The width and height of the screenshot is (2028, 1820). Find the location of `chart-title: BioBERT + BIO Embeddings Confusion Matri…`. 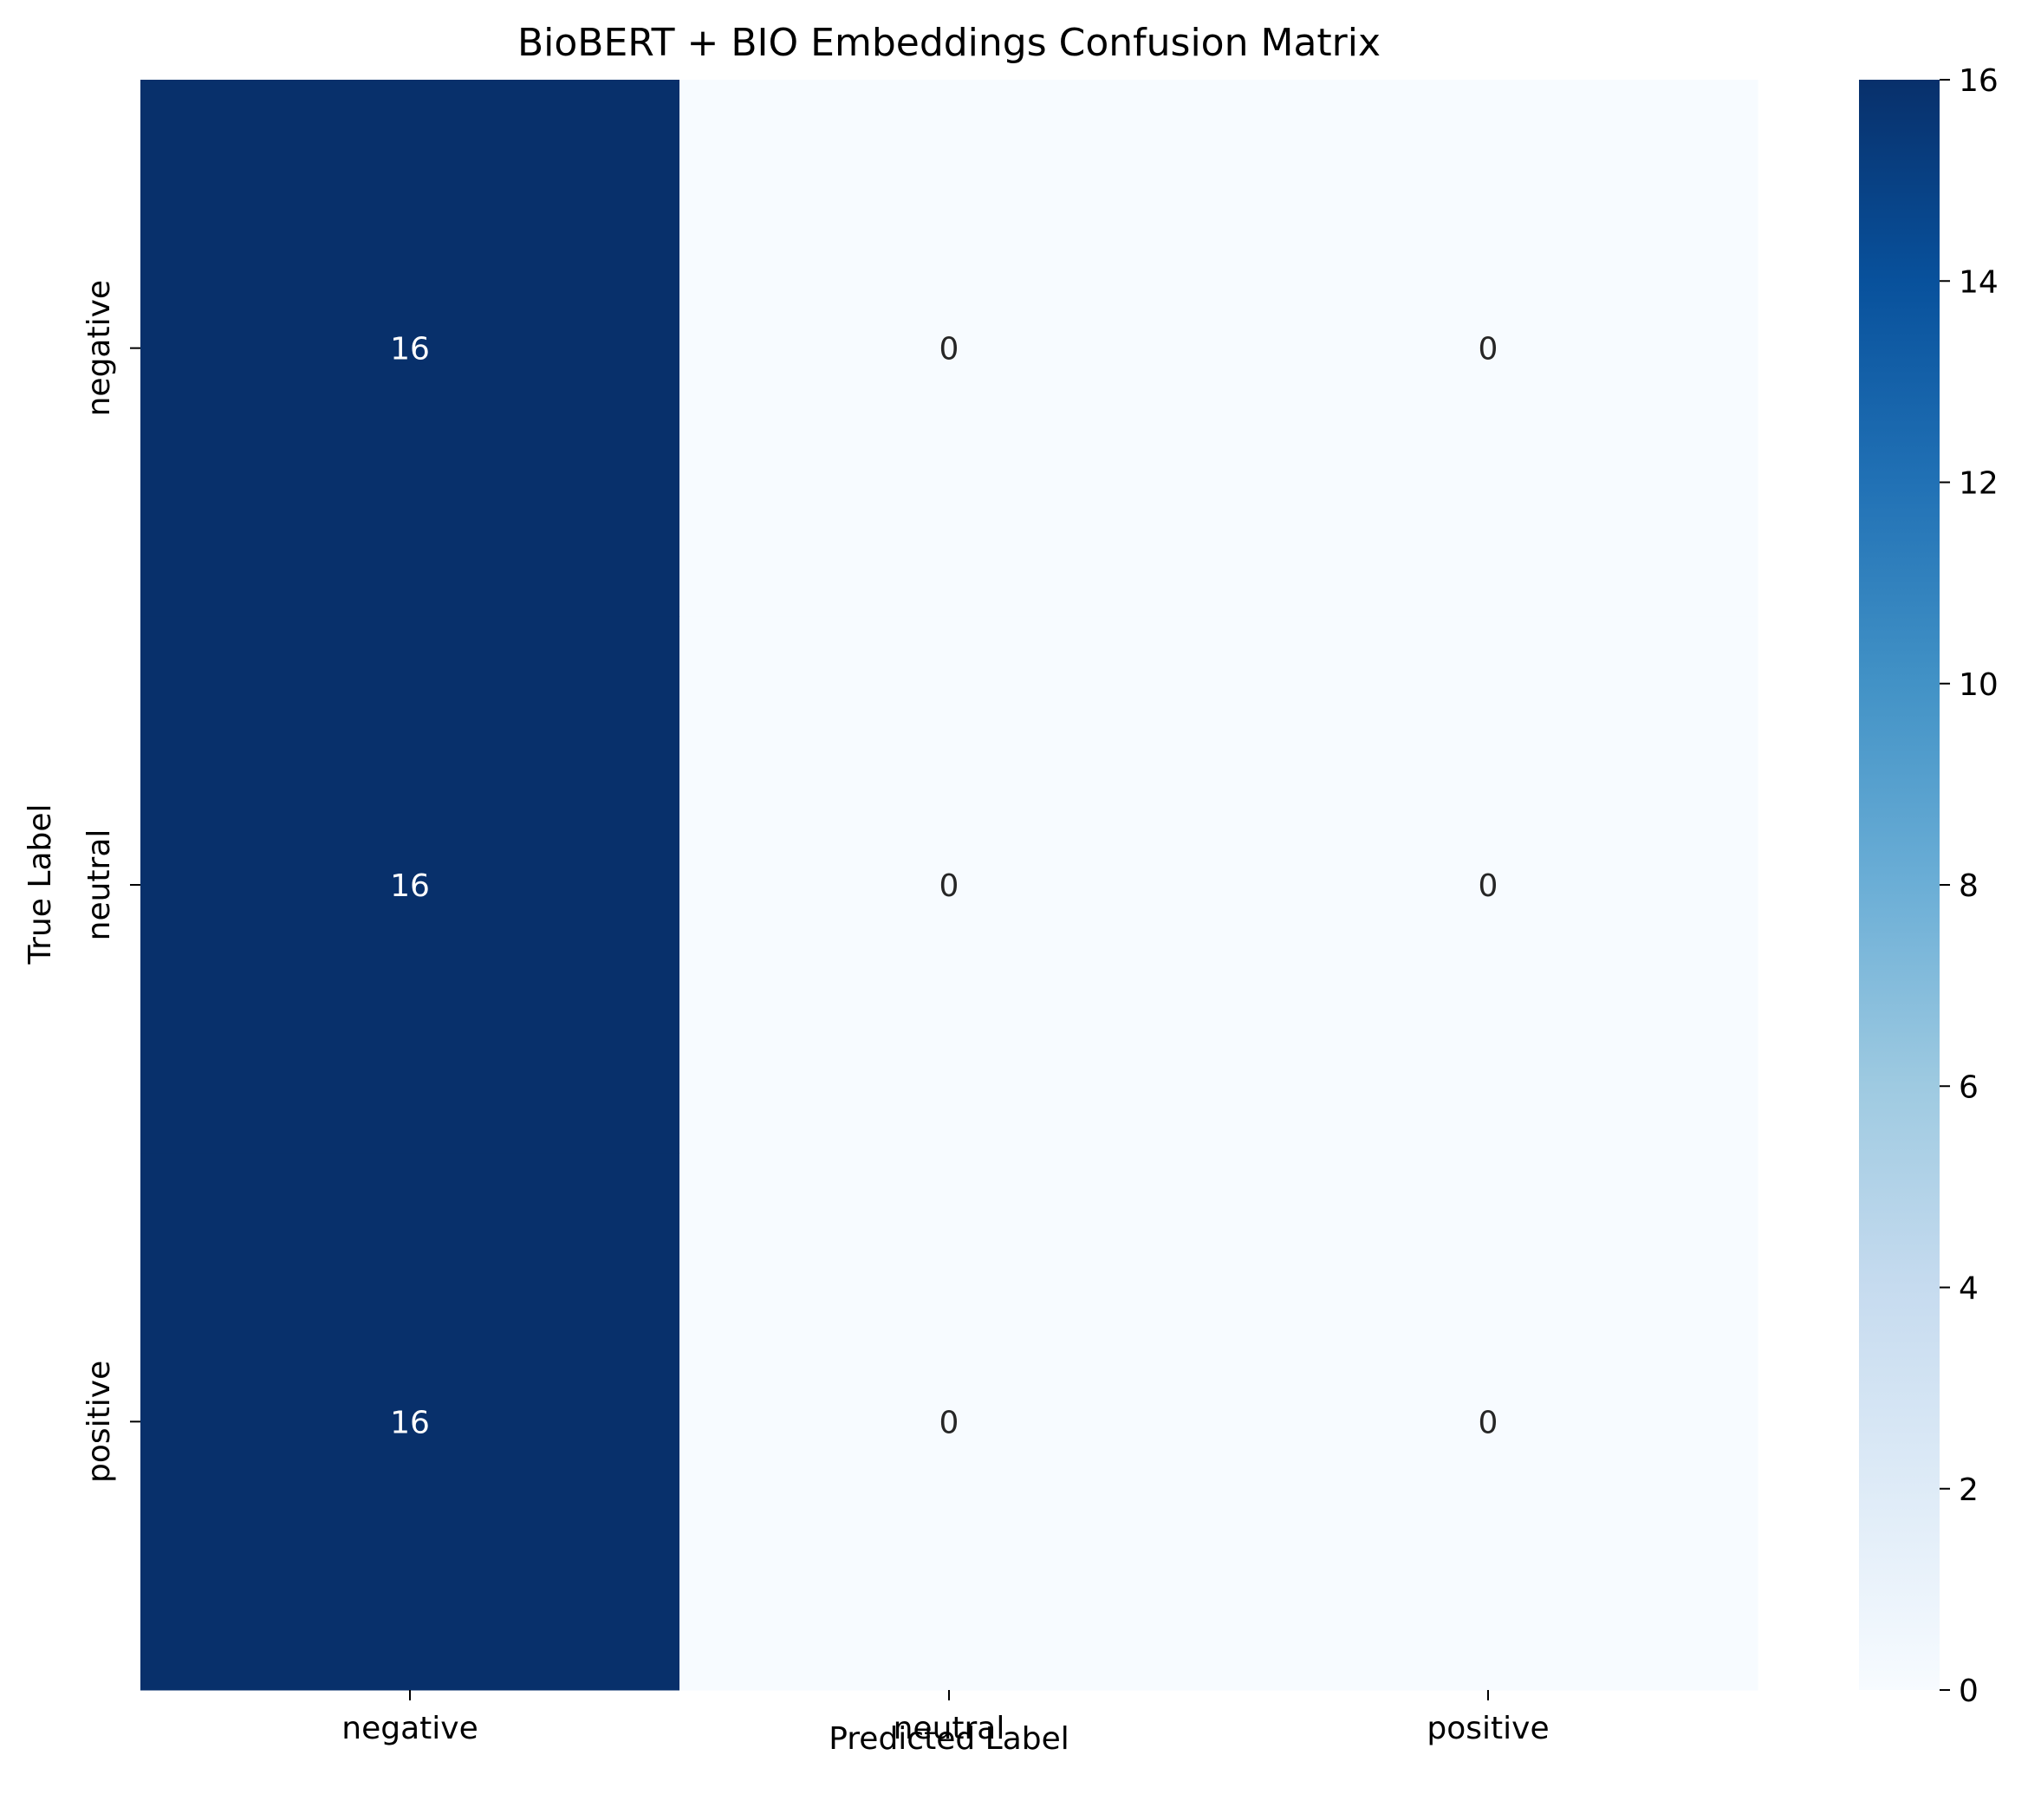

chart-title: BioBERT + BIO Embeddings Confusion Matri… is located at coordinates (949, 43).